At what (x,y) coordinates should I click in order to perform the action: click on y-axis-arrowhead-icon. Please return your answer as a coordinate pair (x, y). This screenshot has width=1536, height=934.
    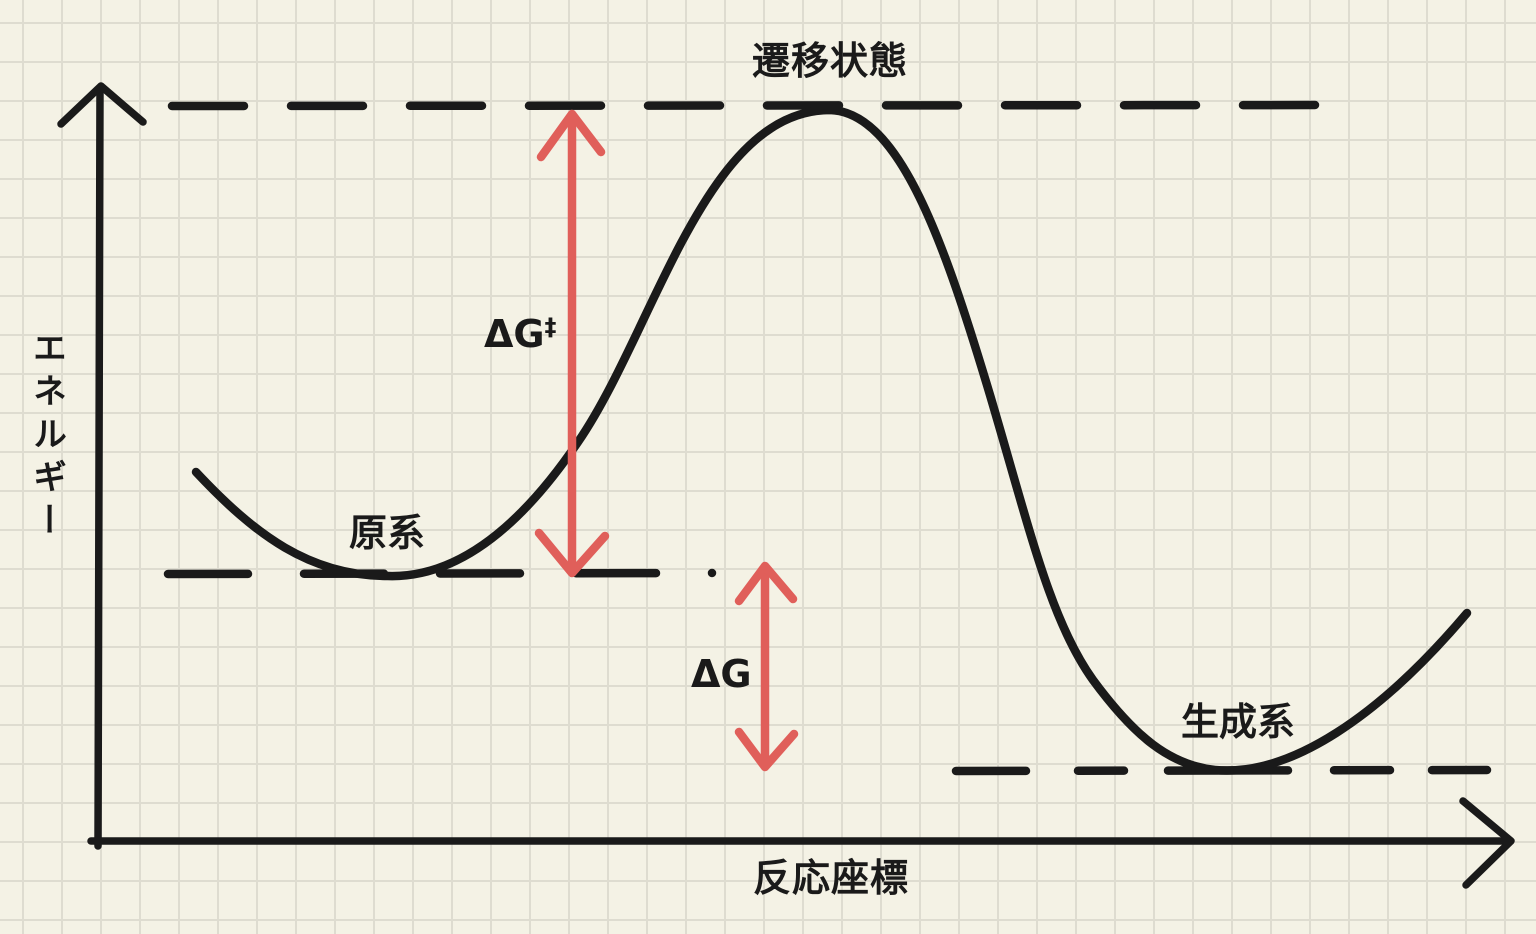
    Looking at the image, I should click on (102, 105).